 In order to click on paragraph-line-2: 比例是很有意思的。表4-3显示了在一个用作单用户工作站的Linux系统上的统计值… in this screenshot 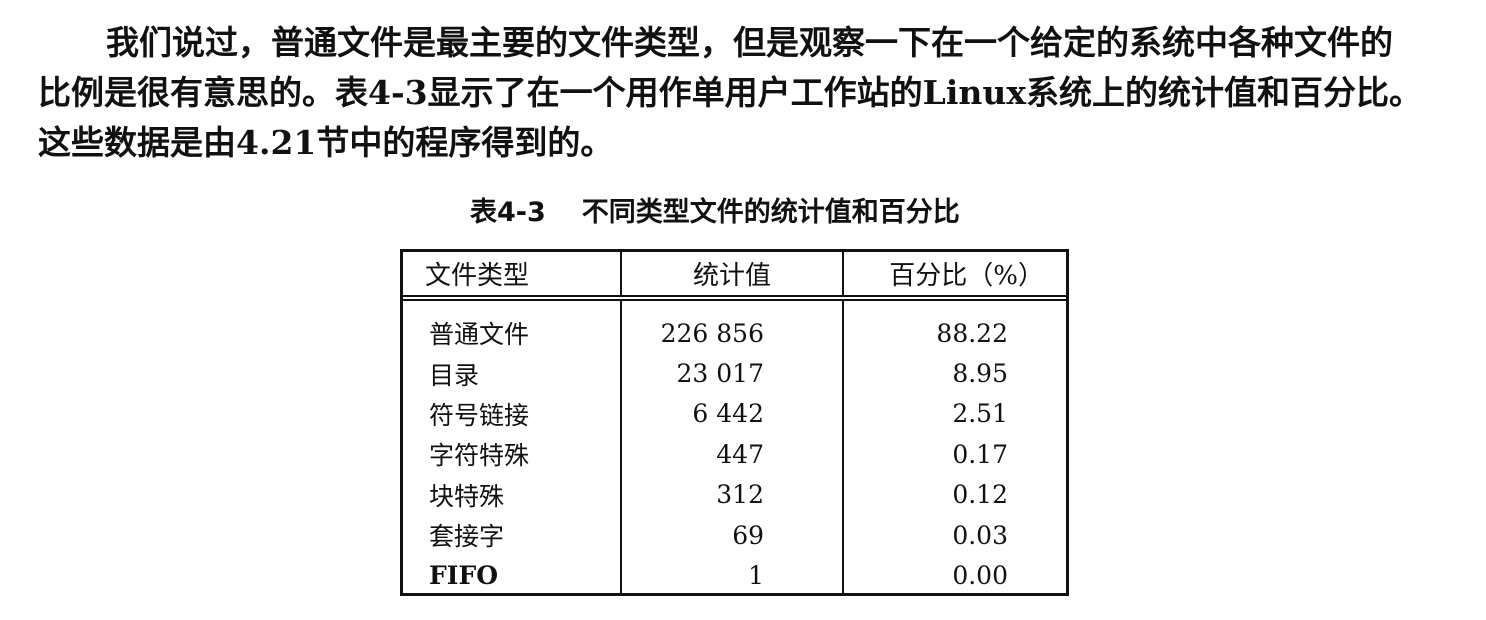, I will do `click(730, 92)`.